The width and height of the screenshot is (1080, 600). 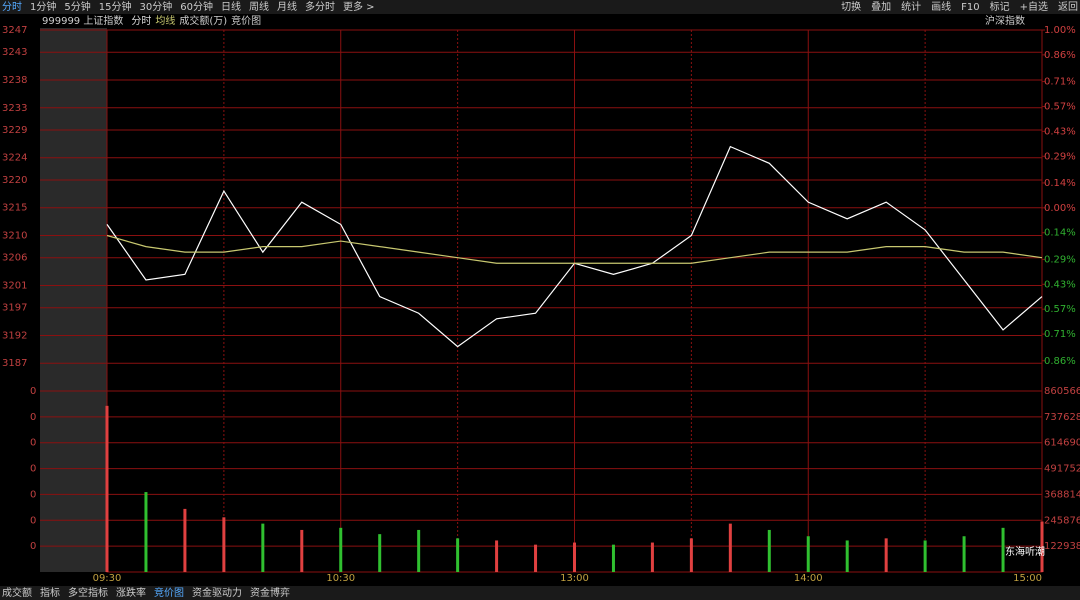 What do you see at coordinates (1060, 334) in the screenshot?
I see `y2-tick-label: 0.71%` at bounding box center [1060, 334].